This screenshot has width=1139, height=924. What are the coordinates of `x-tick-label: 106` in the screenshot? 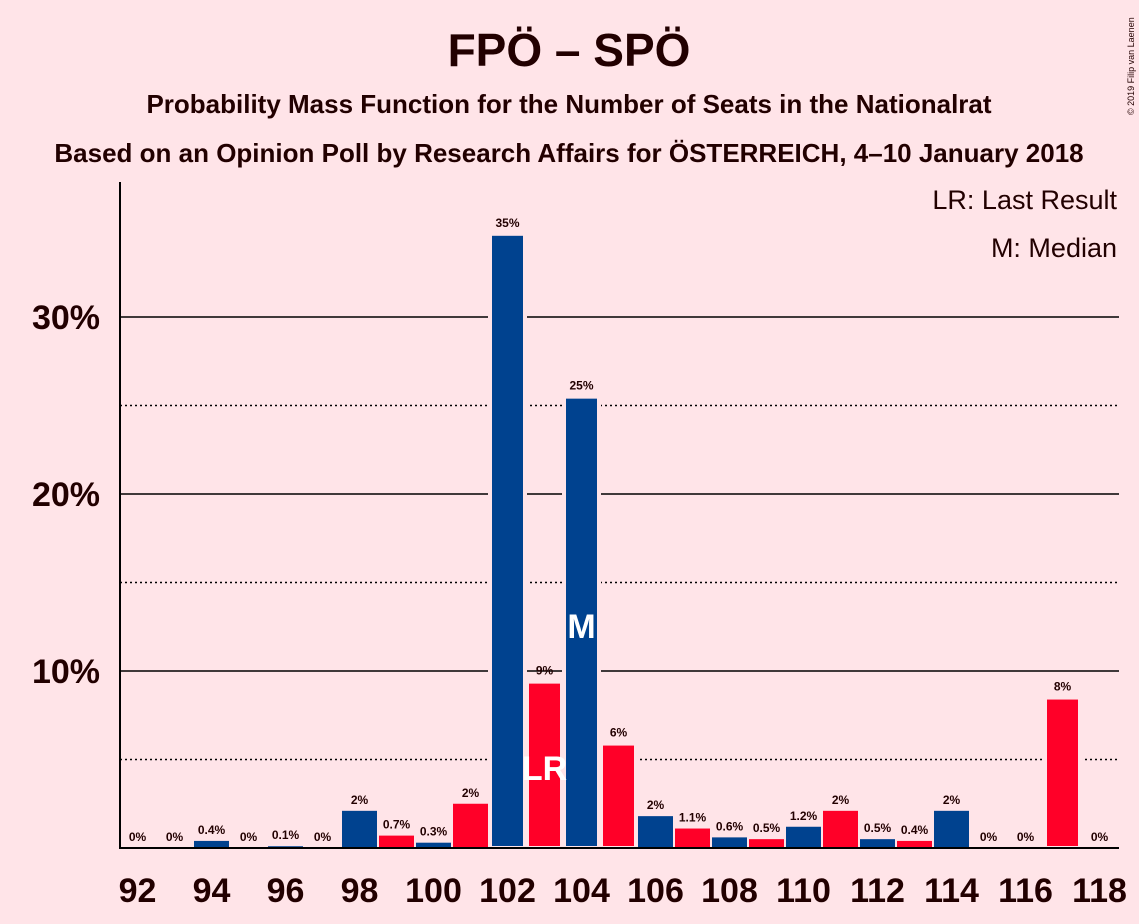 It's located at (655, 891).